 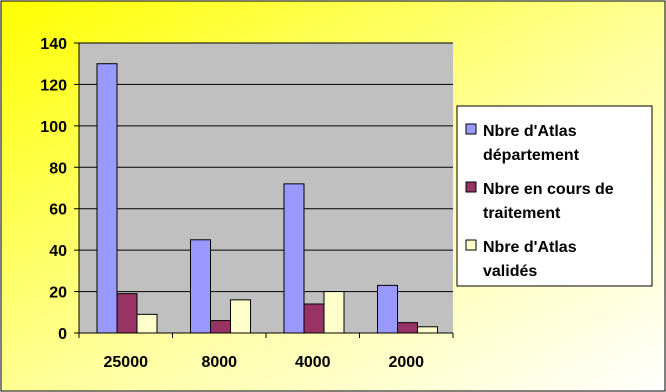 I want to click on legend-label-2-line-1: Nbre en cours de, so click(x=548, y=189).